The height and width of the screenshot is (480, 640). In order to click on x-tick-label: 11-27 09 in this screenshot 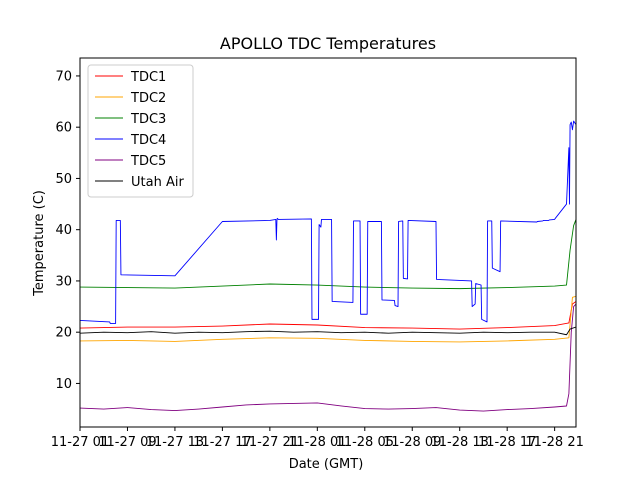, I will do `click(127, 442)`.